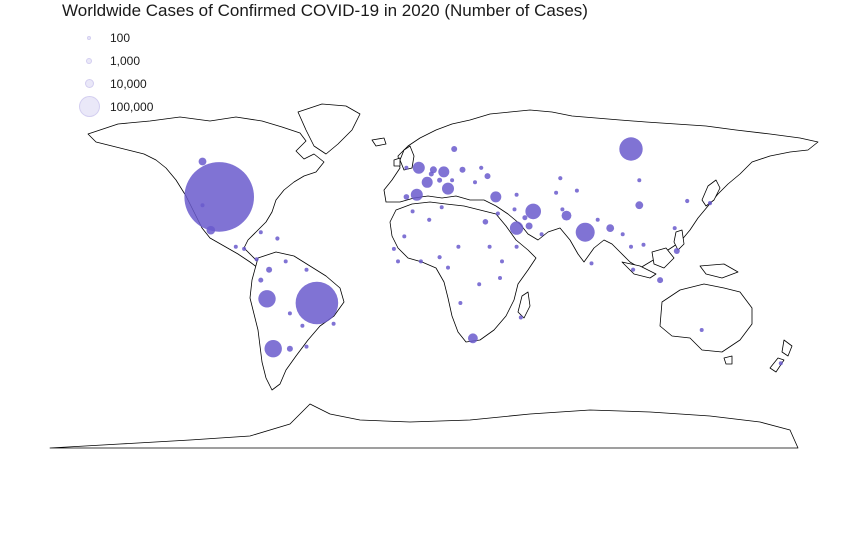  I want to click on land-new-zealand-north, so click(787, 348).